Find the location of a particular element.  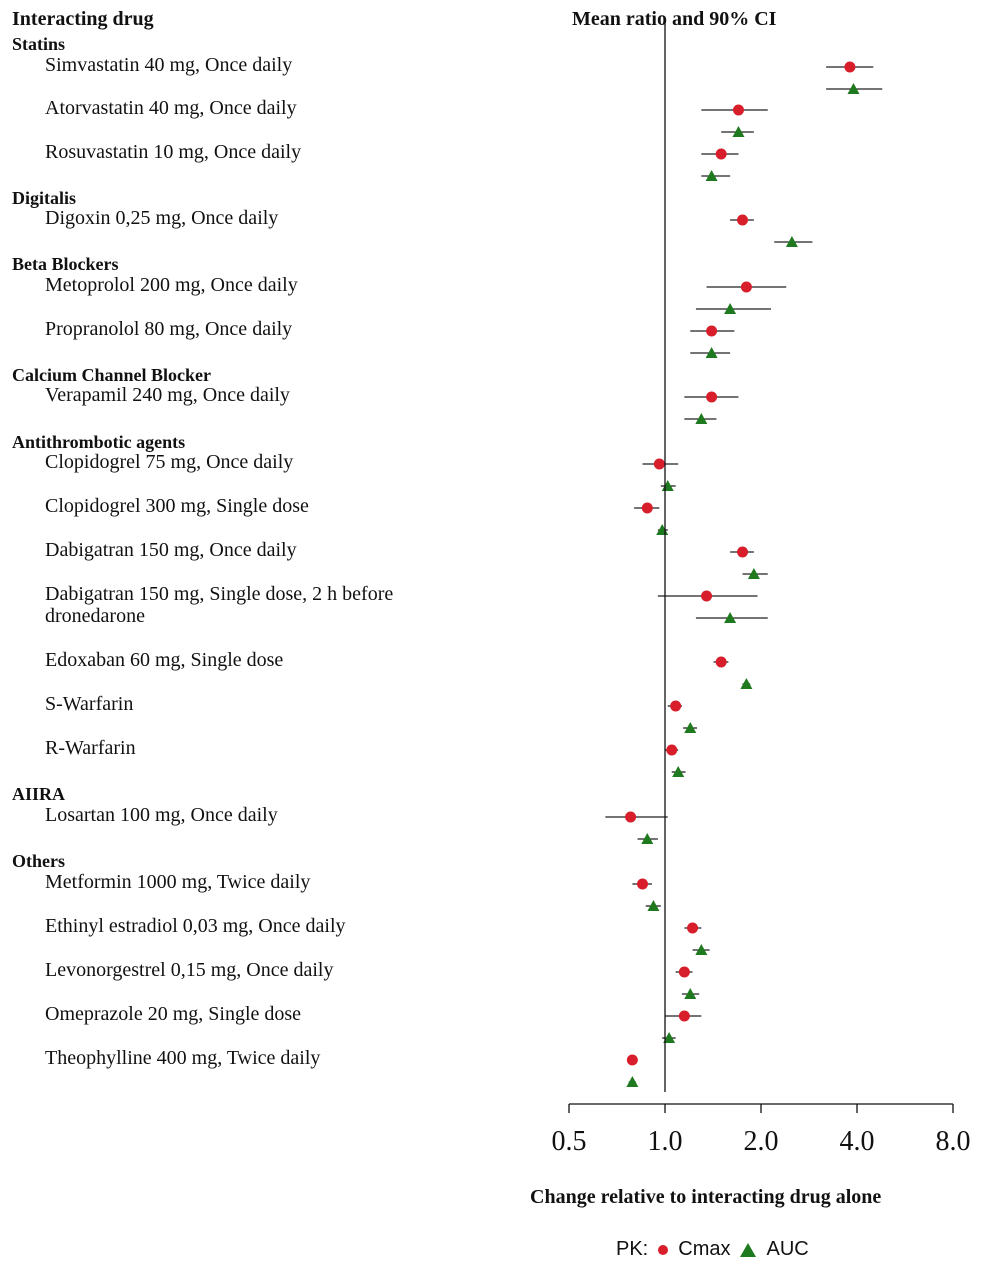

drug-label: Atorvastatin 40 mg, Once daily is located at coordinates (171, 108).